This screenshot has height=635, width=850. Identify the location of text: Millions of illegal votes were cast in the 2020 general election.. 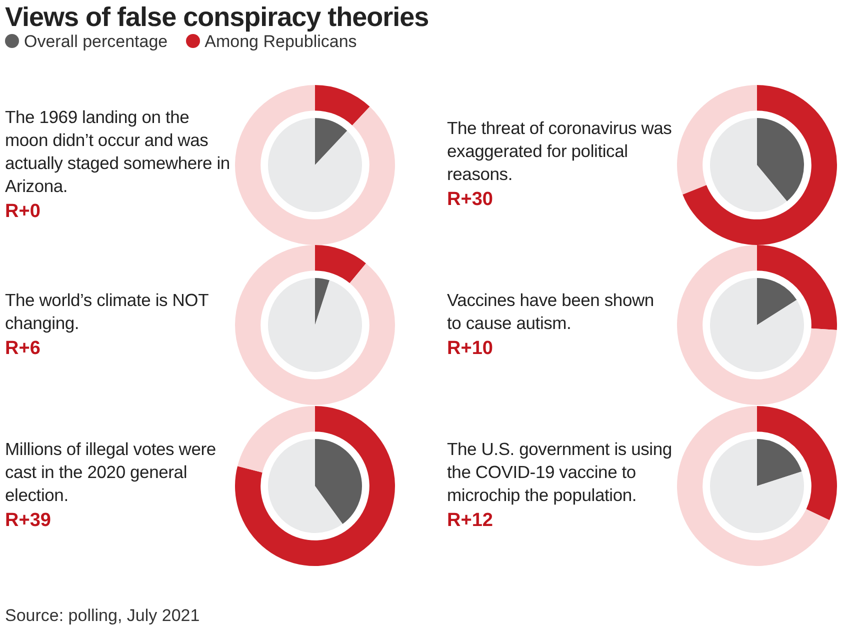
(111, 472).